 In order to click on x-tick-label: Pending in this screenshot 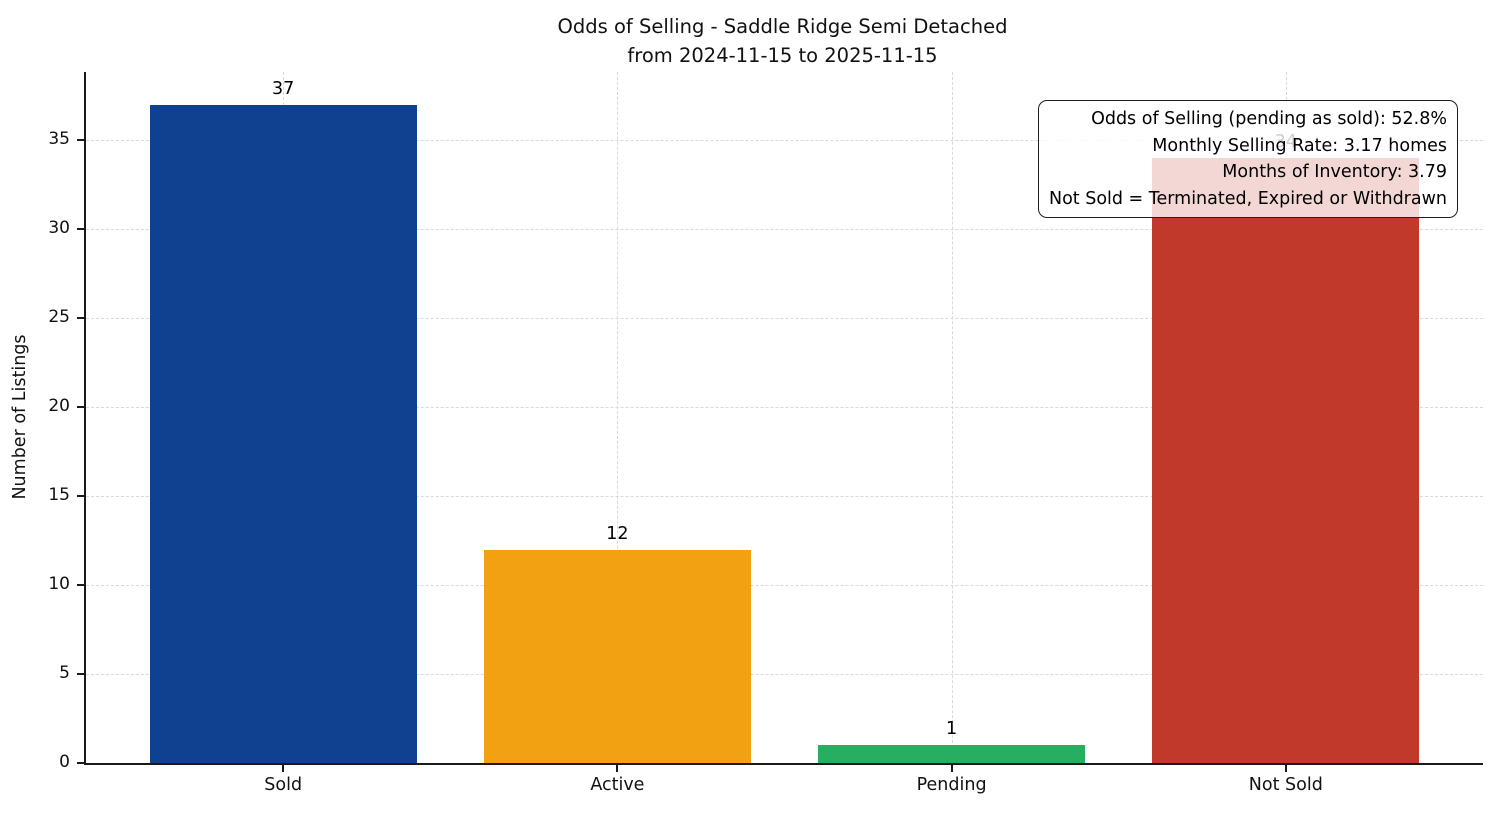, I will do `click(951, 785)`.